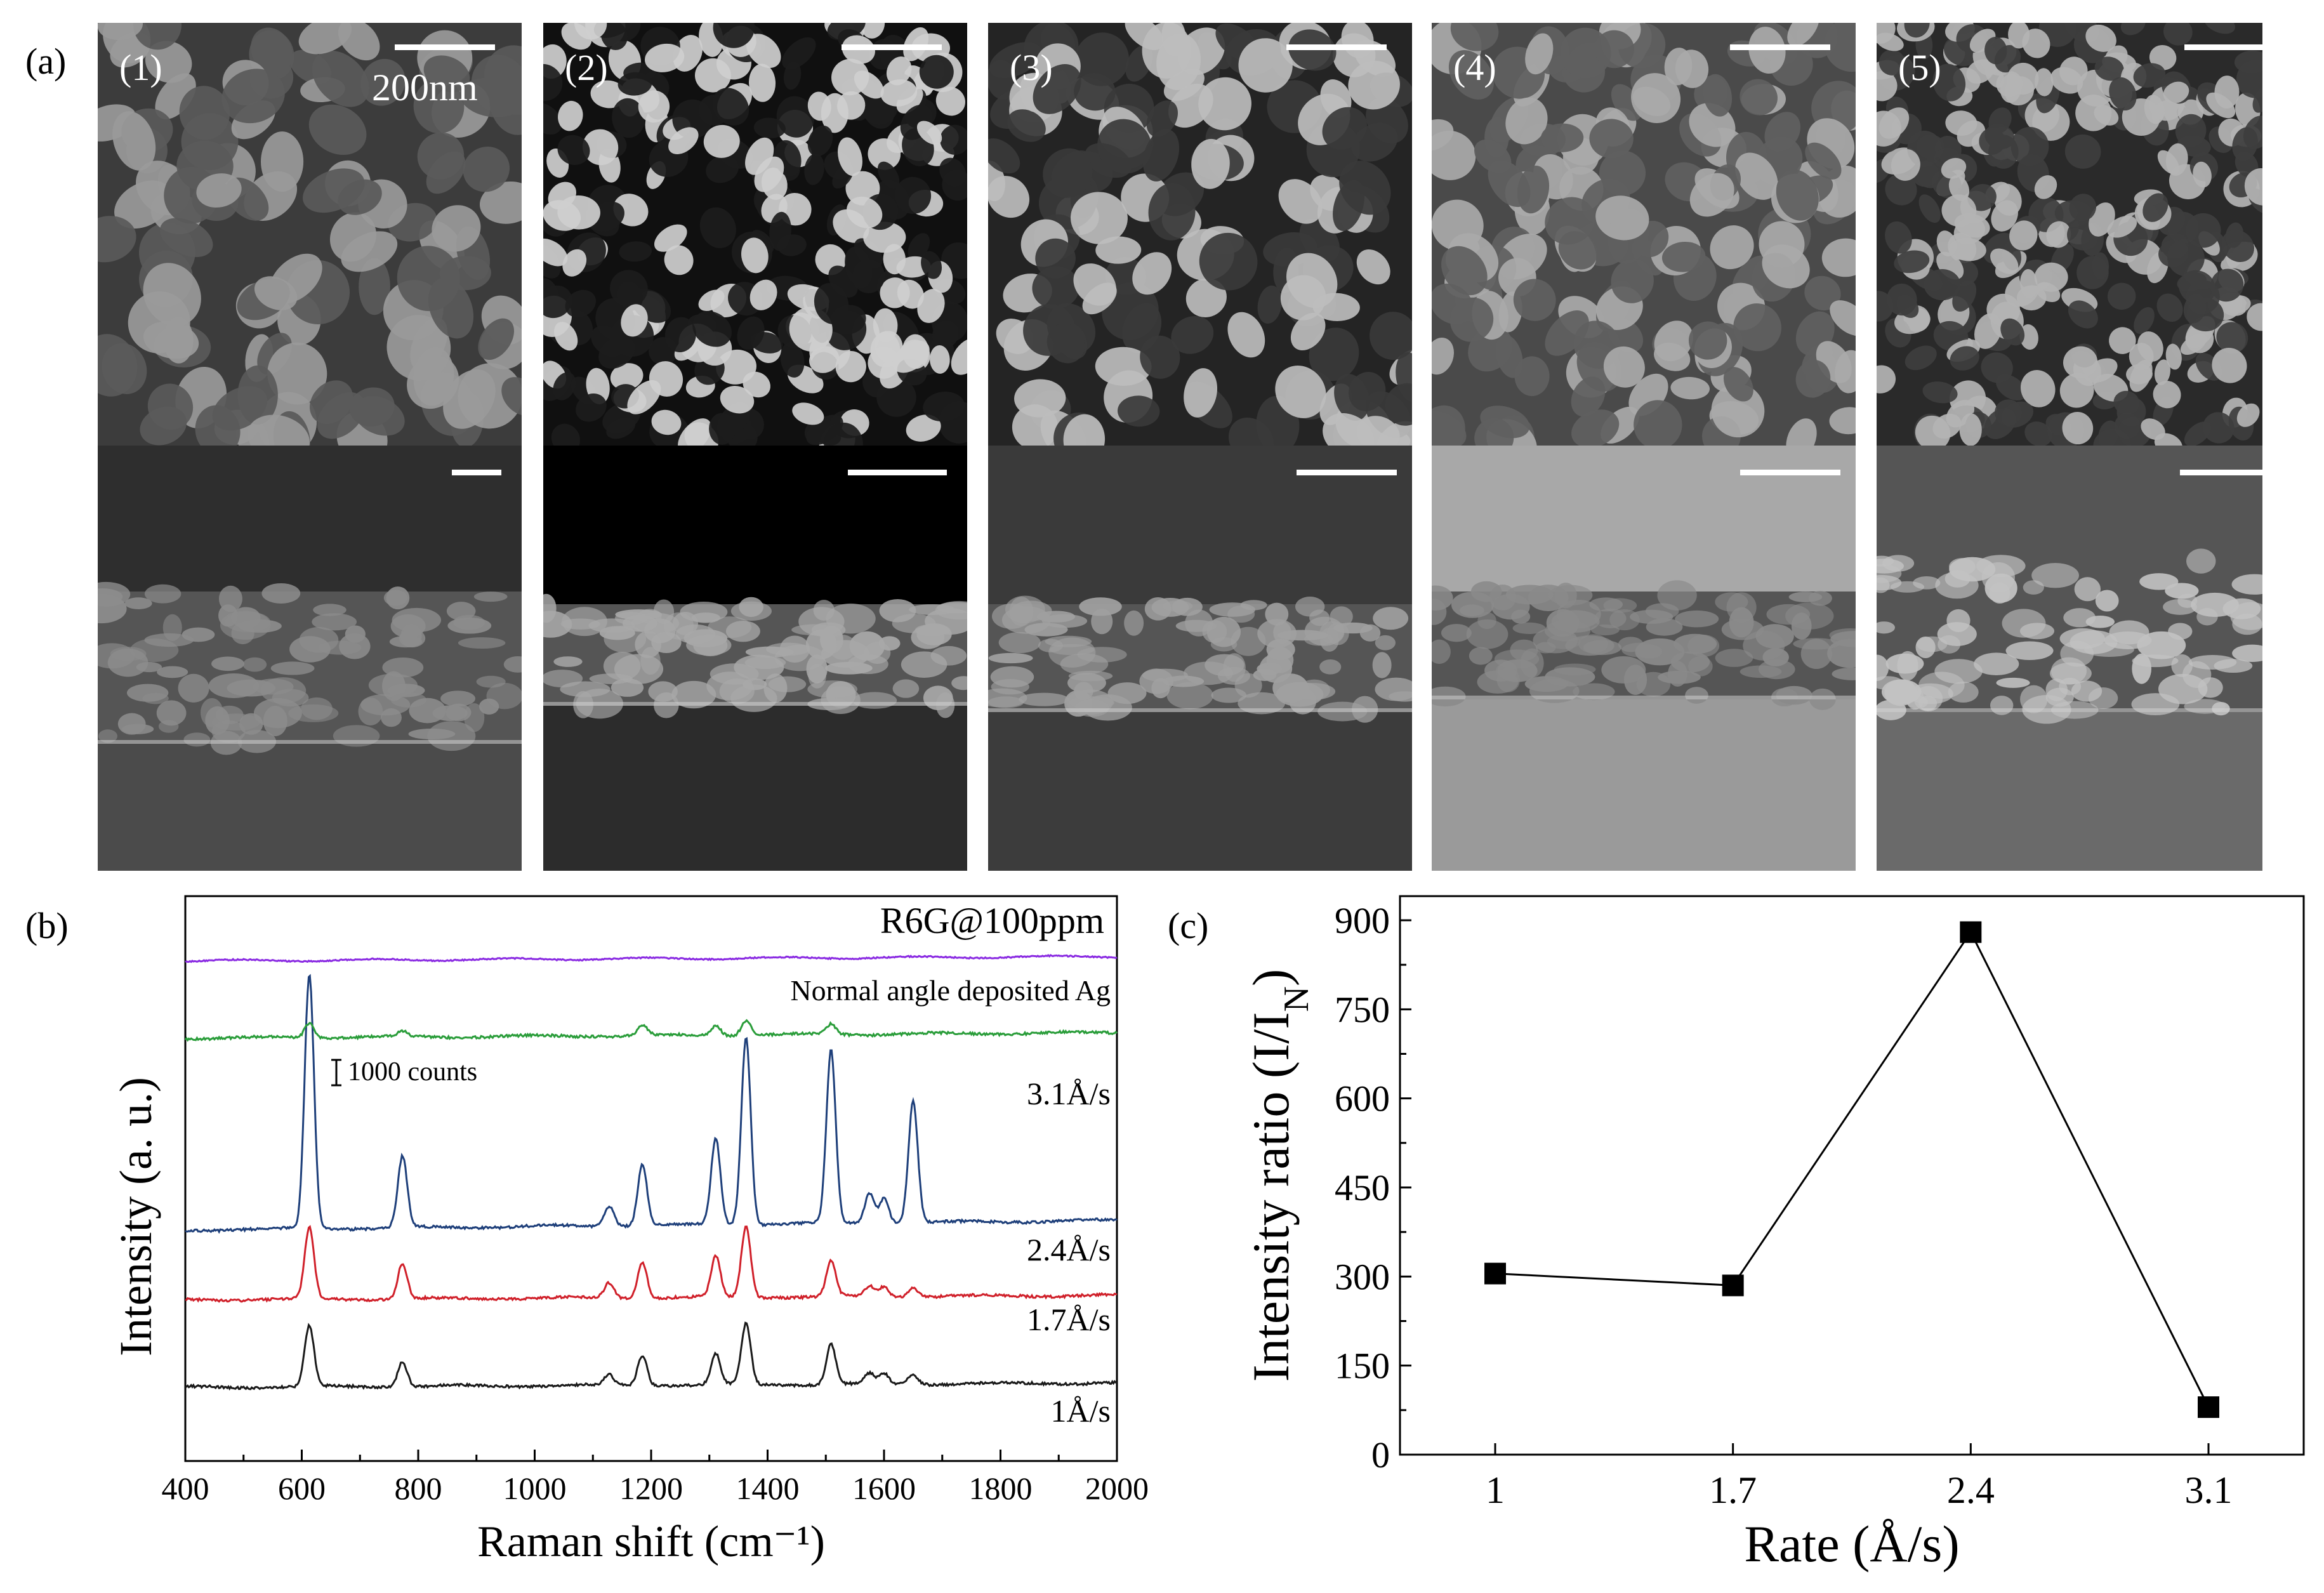 Image resolution: width=2324 pixels, height=1593 pixels. What do you see at coordinates (1069, 1093) in the screenshot?
I see `series-label-b: 3.1Å/s` at bounding box center [1069, 1093].